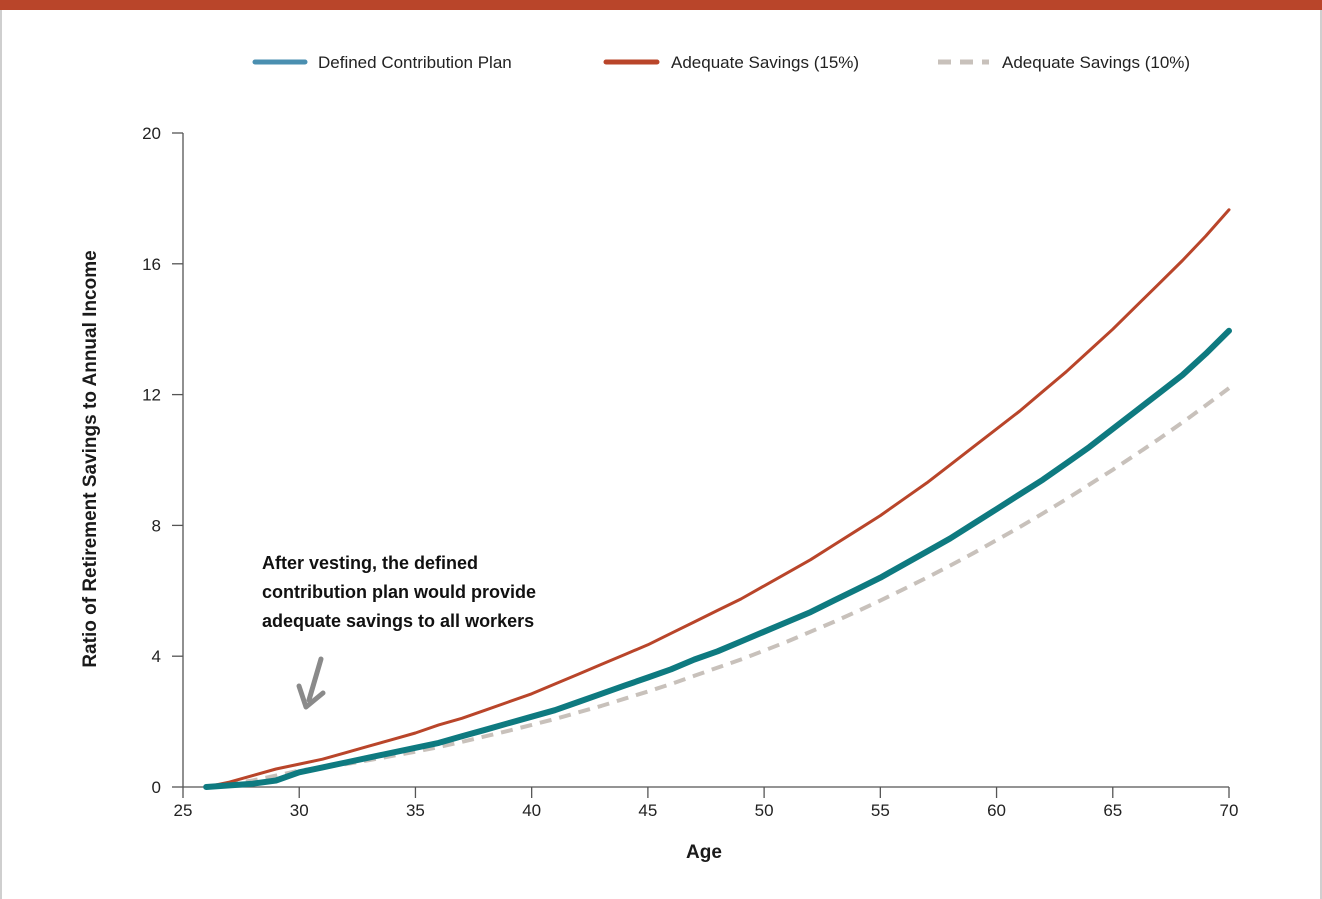 This screenshot has height=899, width=1322. Describe the element at coordinates (996, 810) in the screenshot. I see `x-tick-label: 60` at that location.